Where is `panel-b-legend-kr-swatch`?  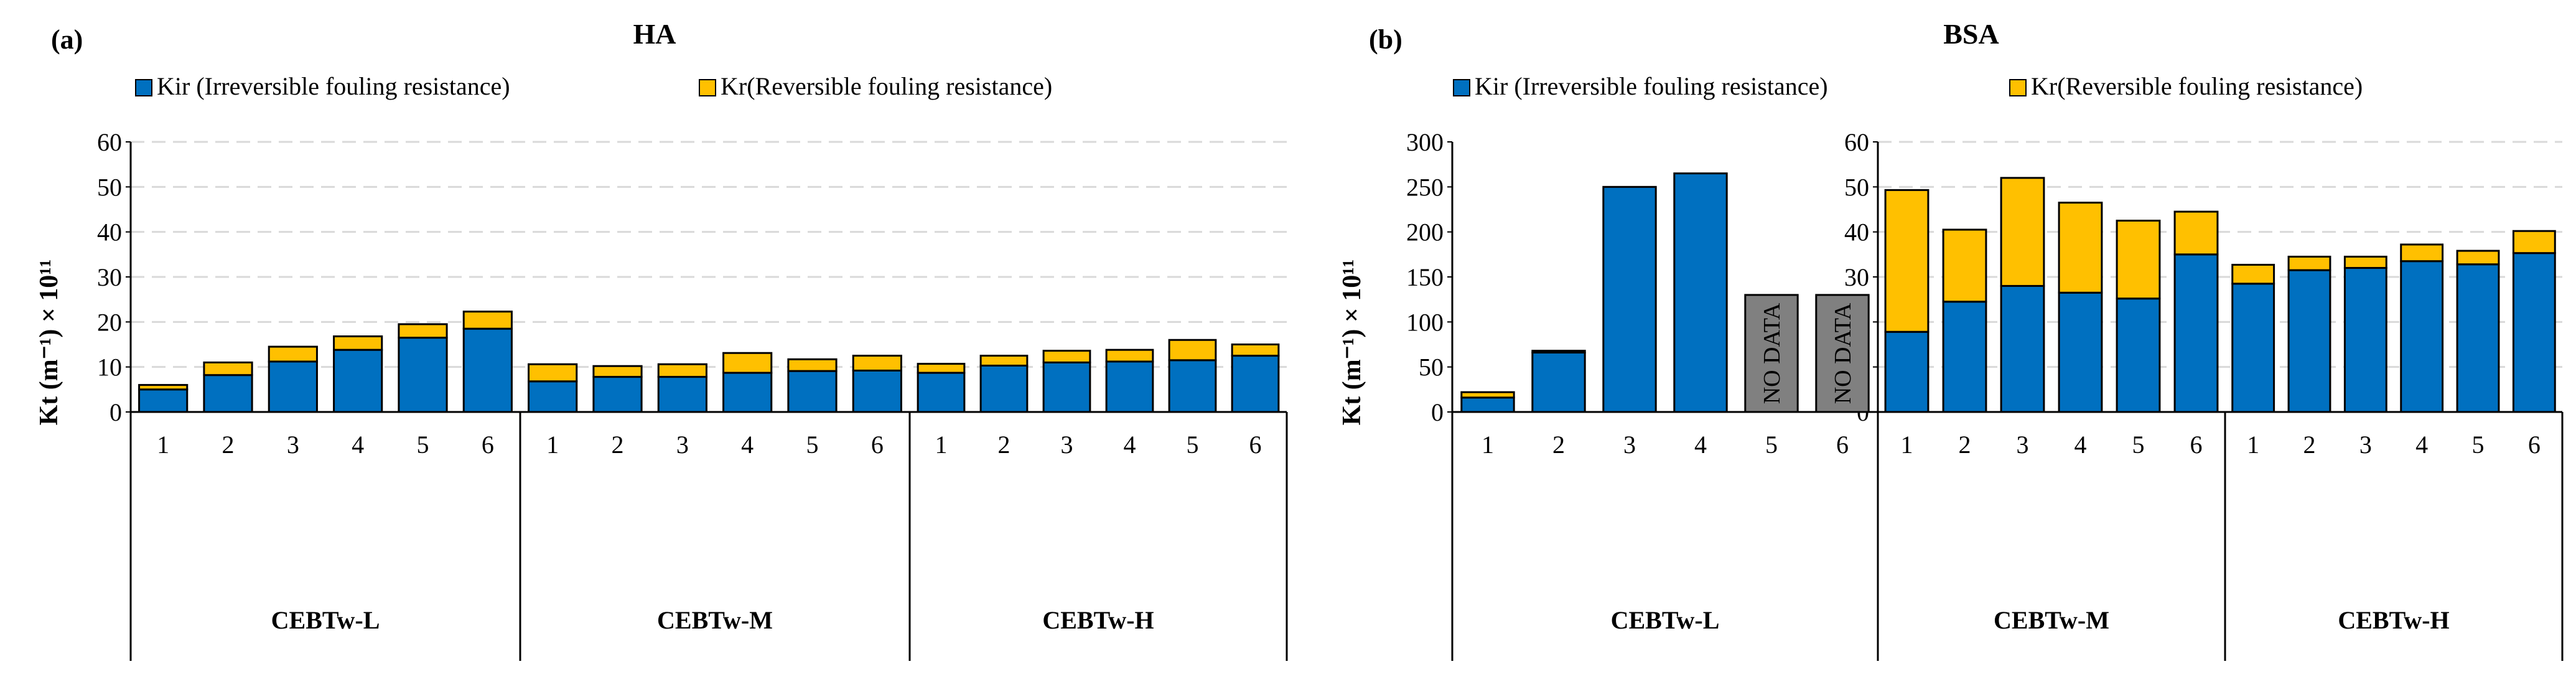 panel-b-legend-kr-swatch is located at coordinates (2018, 87).